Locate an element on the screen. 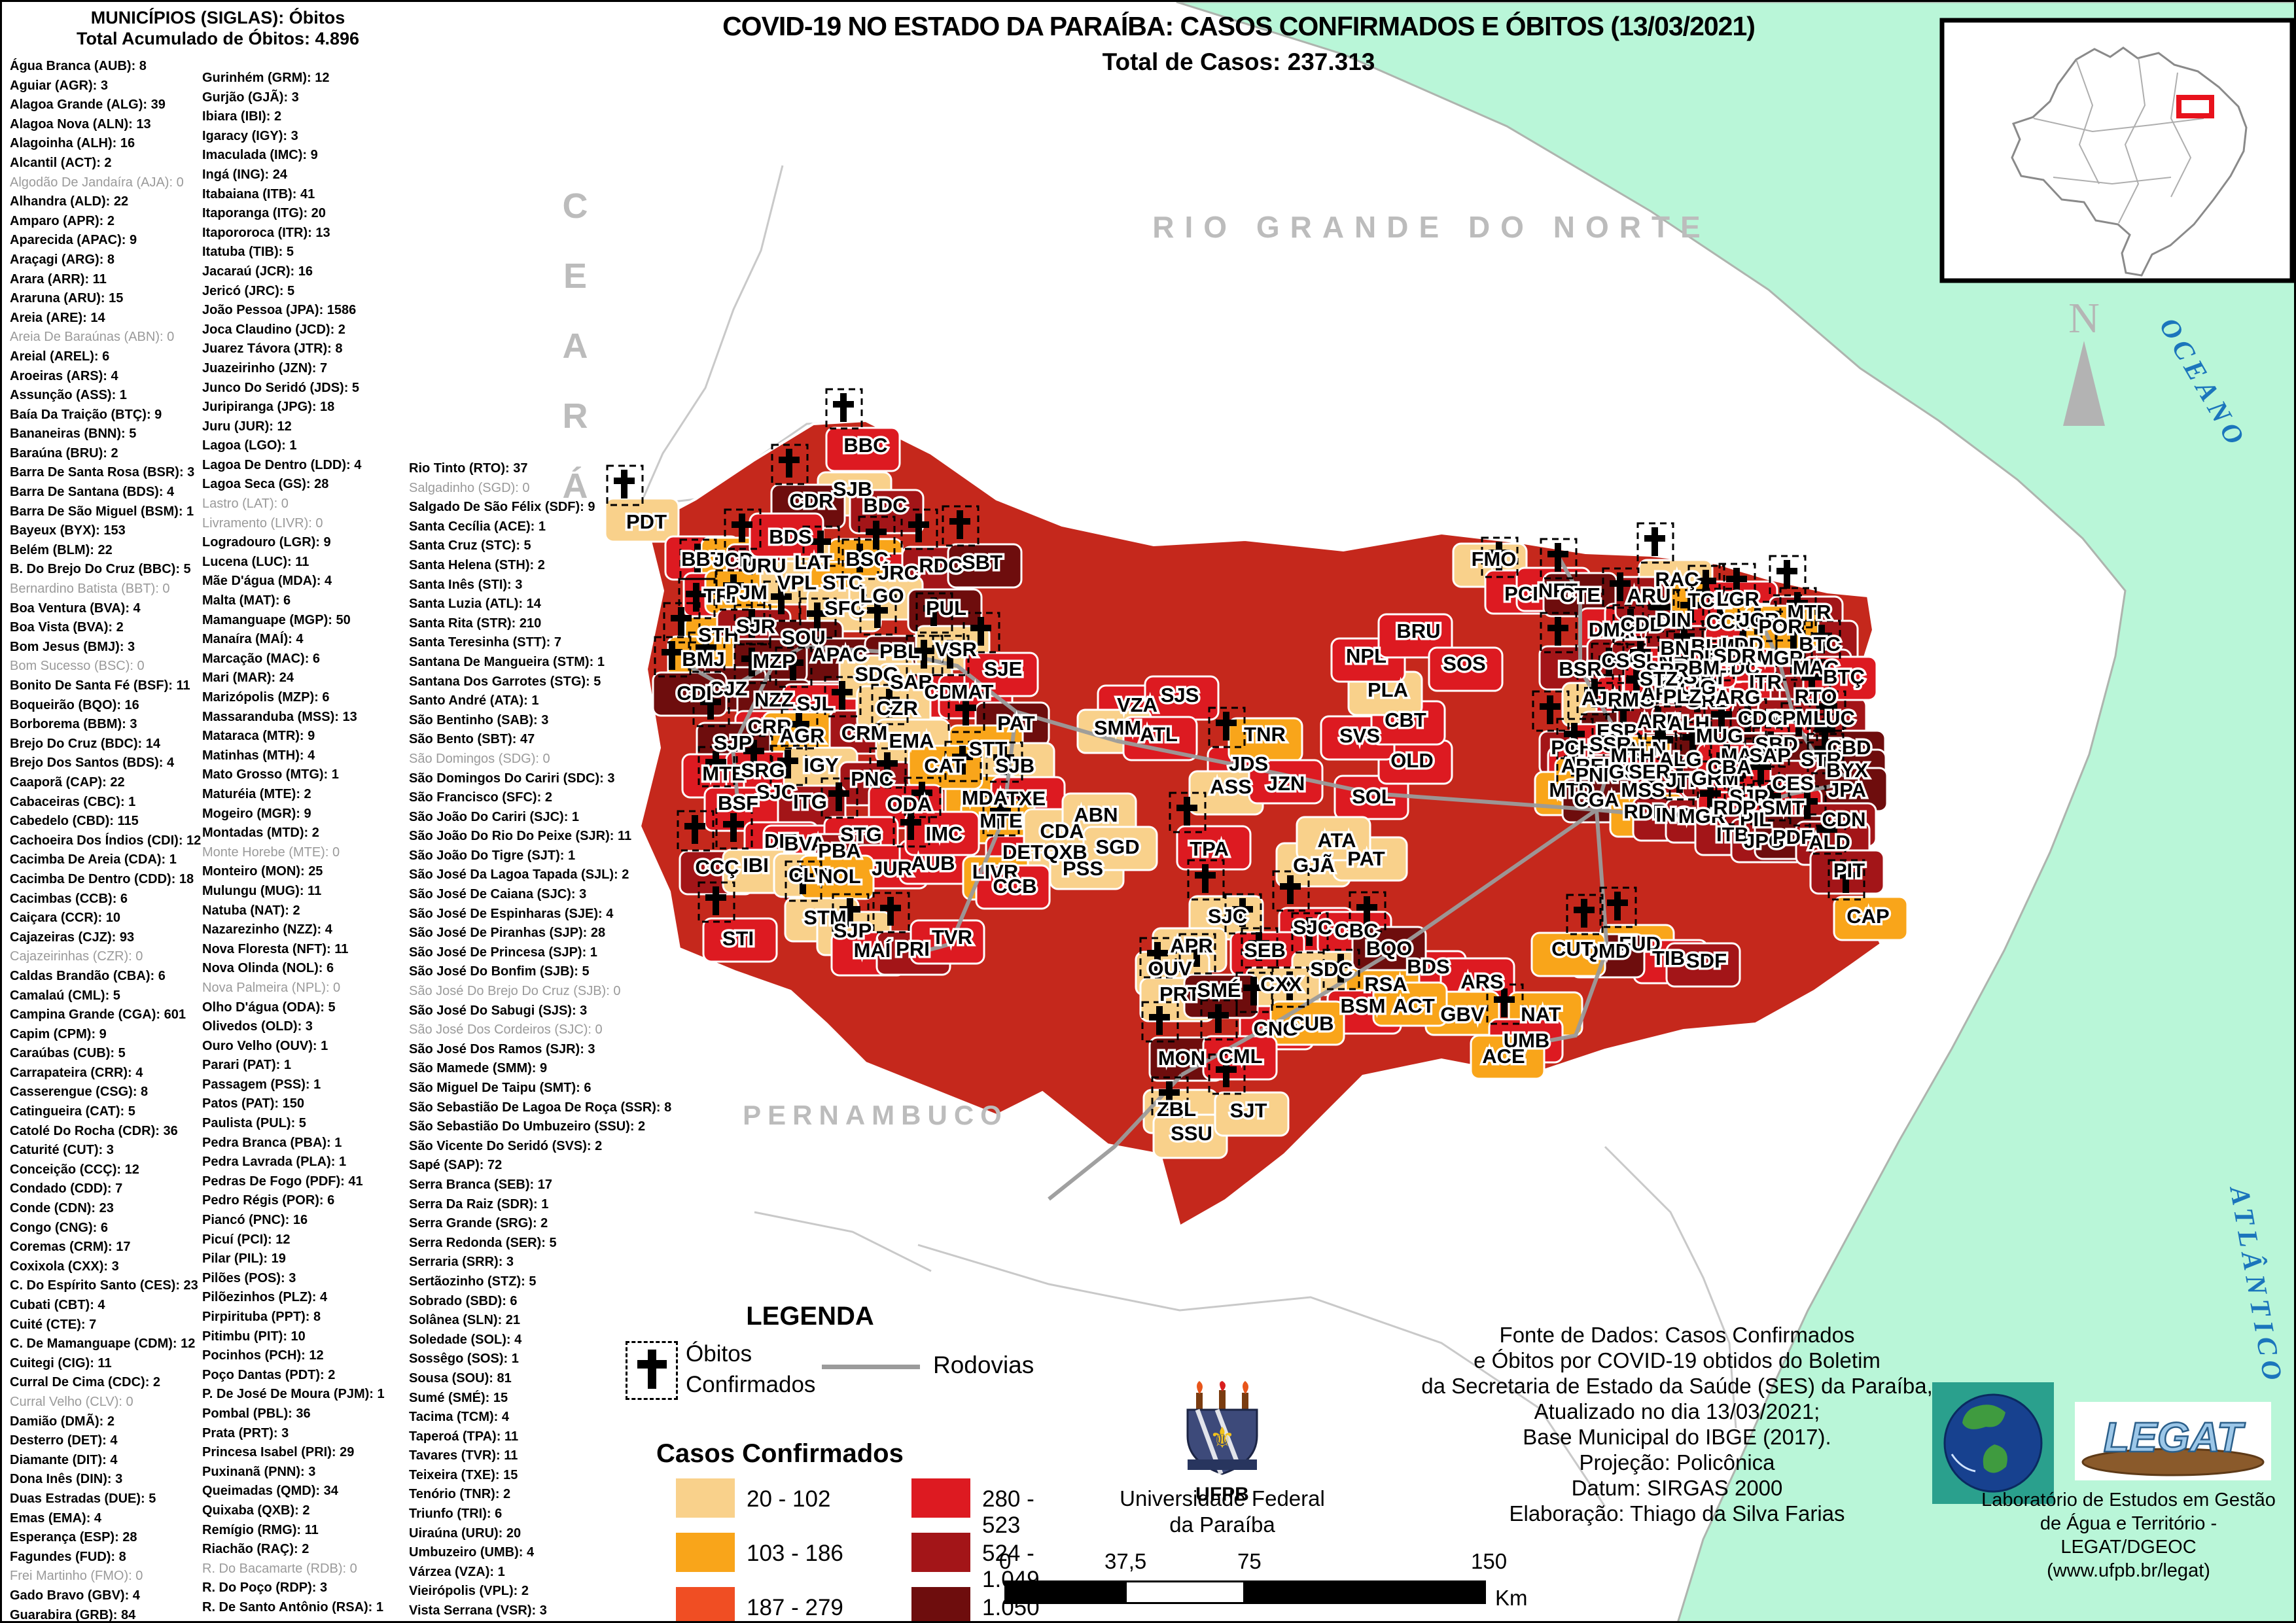 This screenshot has height=1623, width=2296. municipality-code-label: PJM is located at coordinates (747, 592).